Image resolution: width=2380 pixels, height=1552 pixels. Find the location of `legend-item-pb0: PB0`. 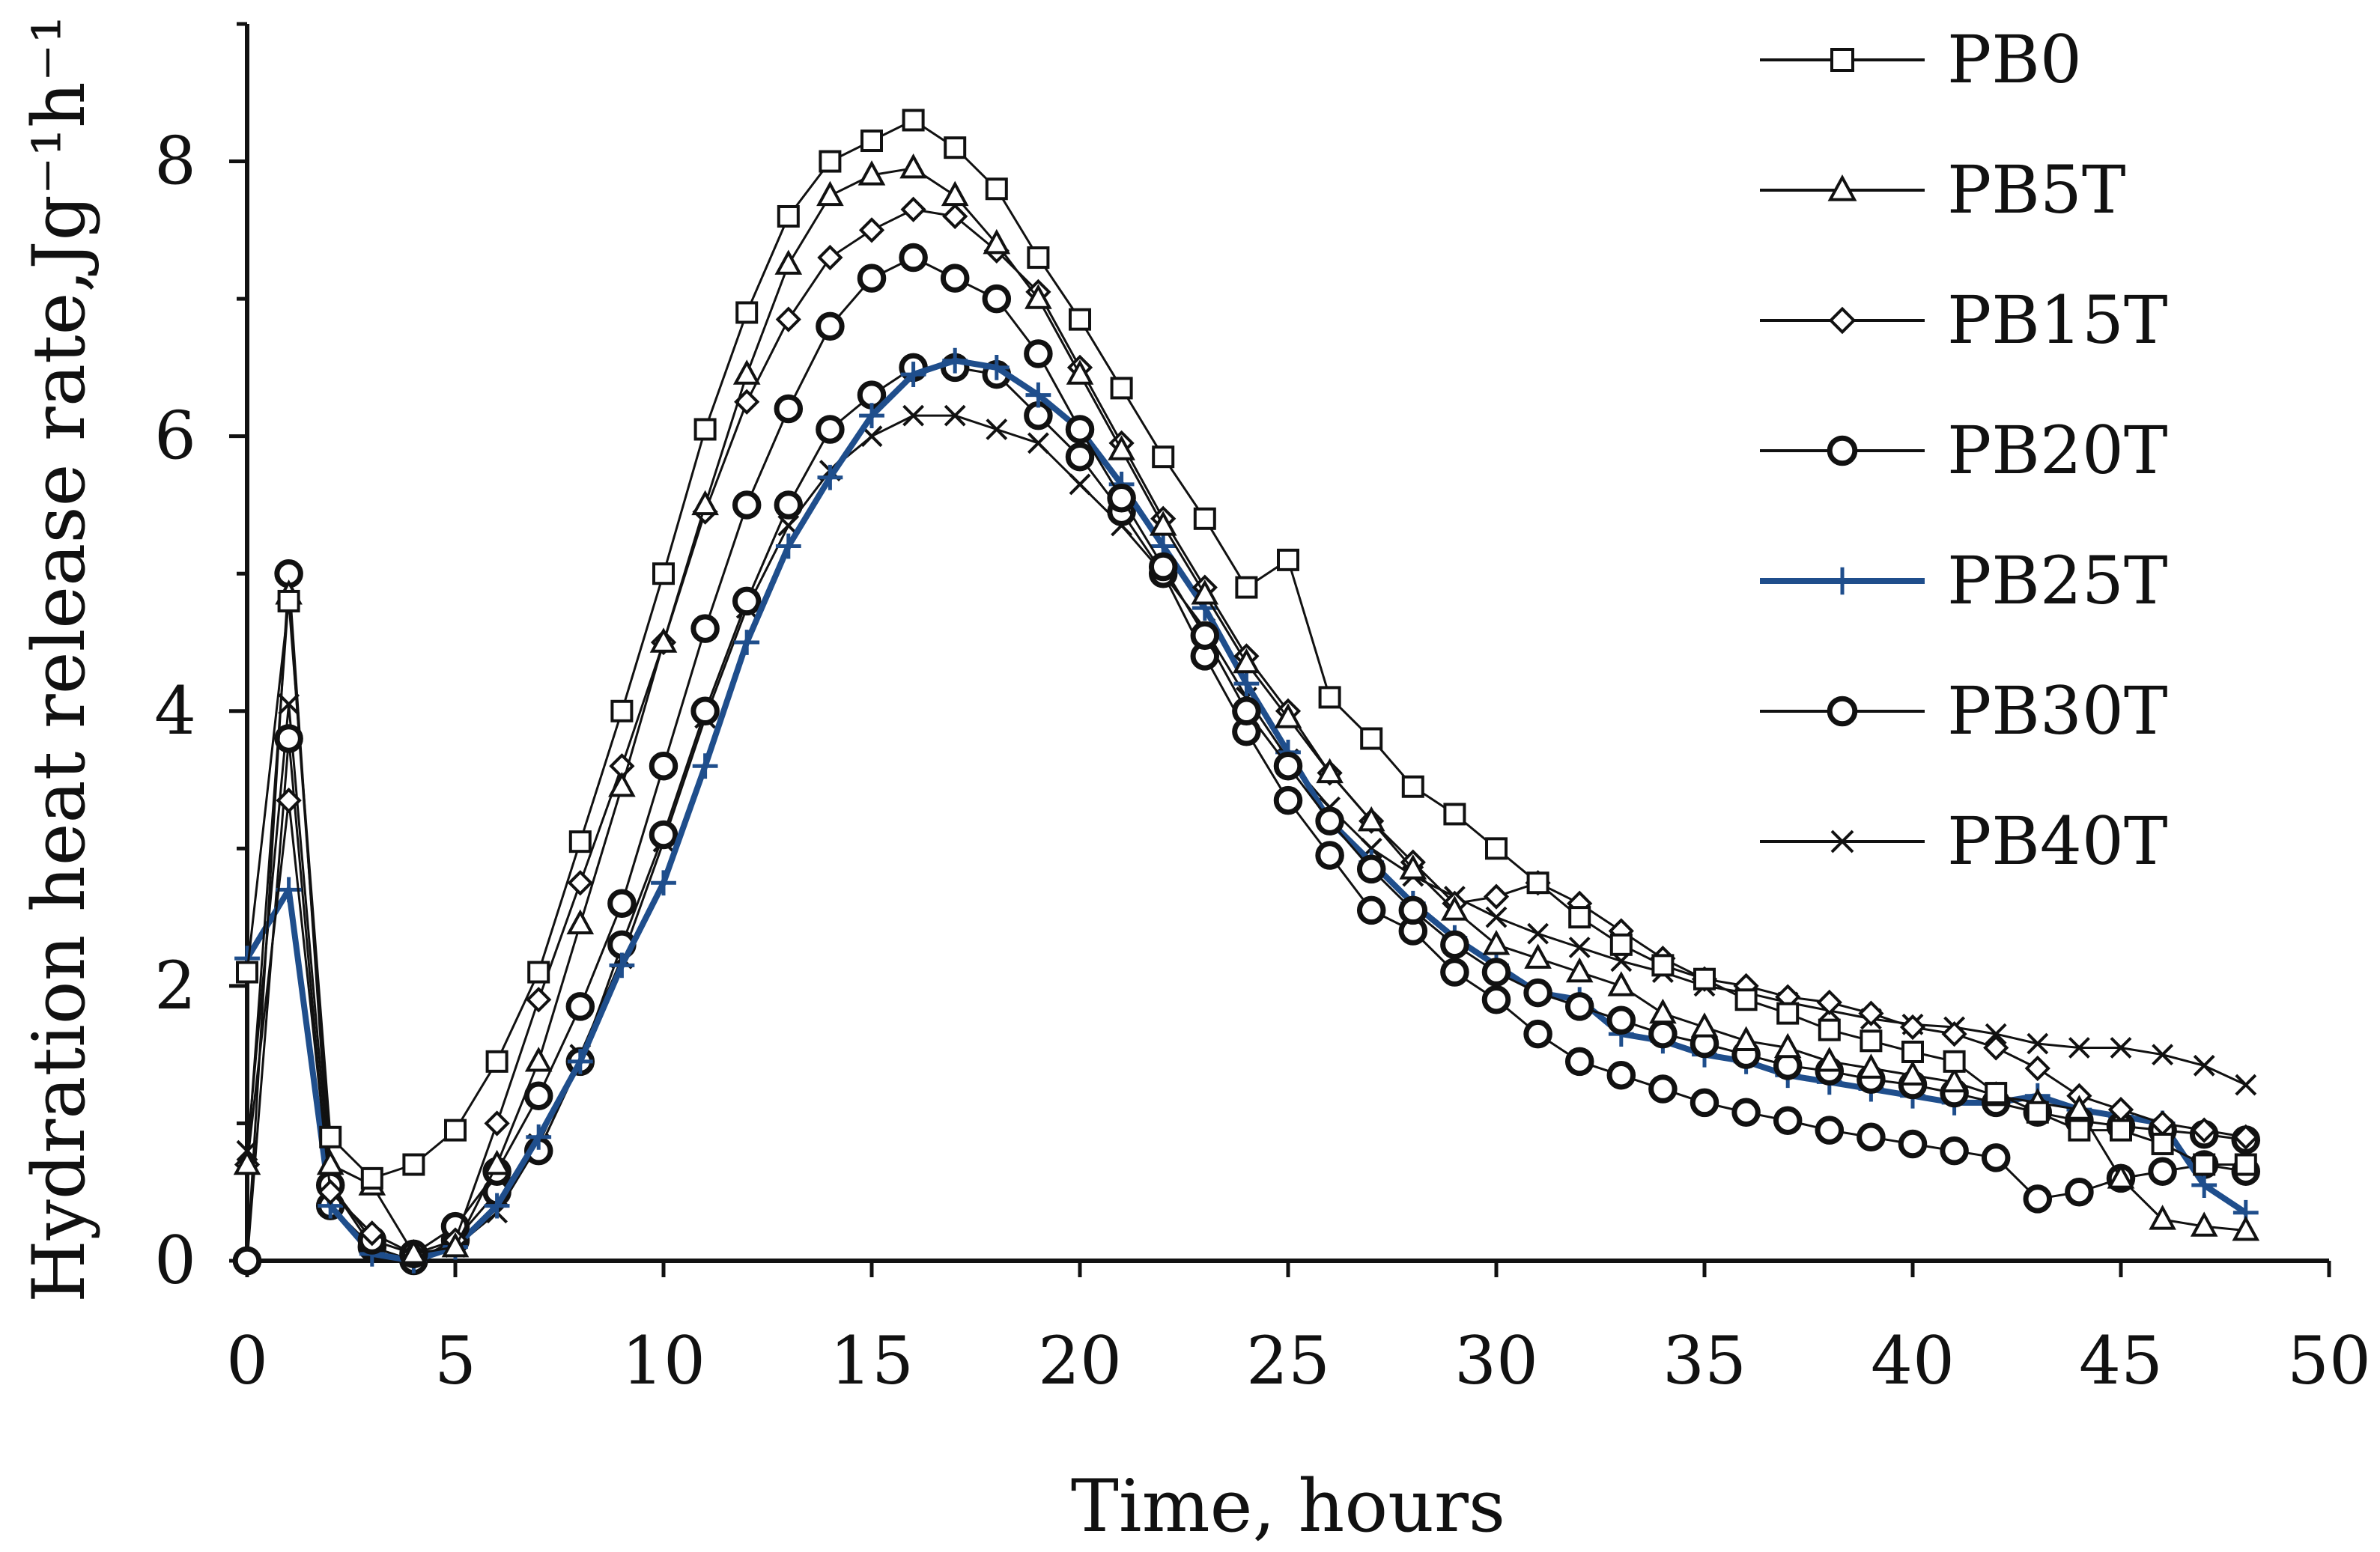

legend-item-pb0: PB0 is located at coordinates (1921, 59).